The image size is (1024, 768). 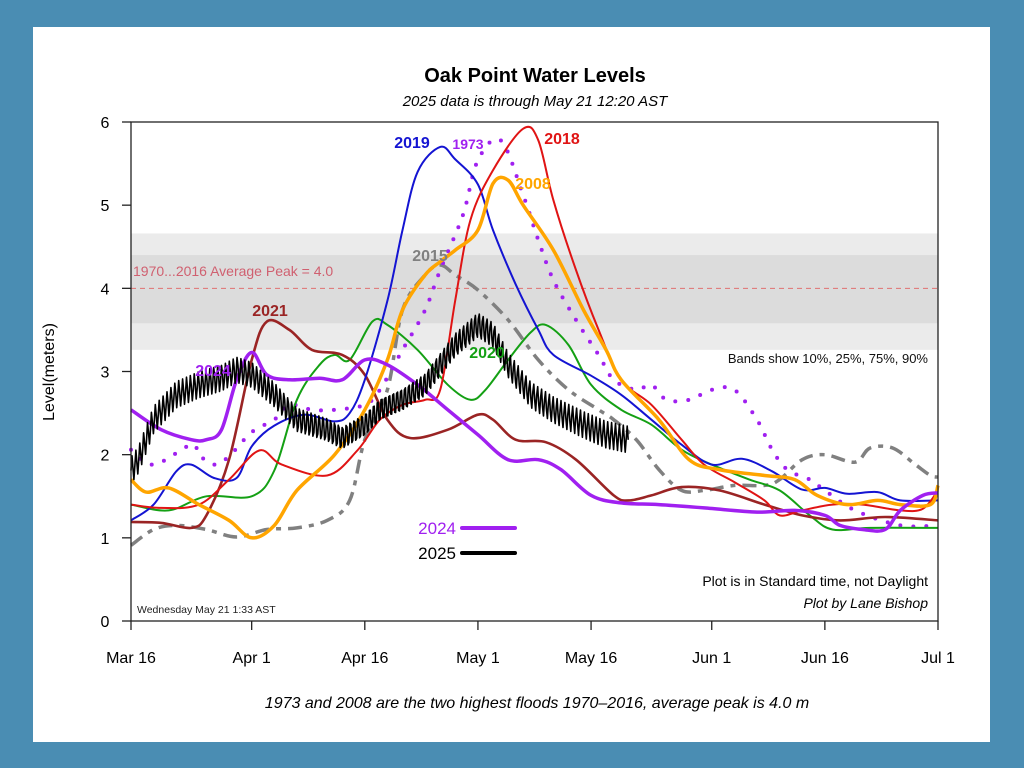 I want to click on legend-label-2025: 2025, so click(x=437, y=553).